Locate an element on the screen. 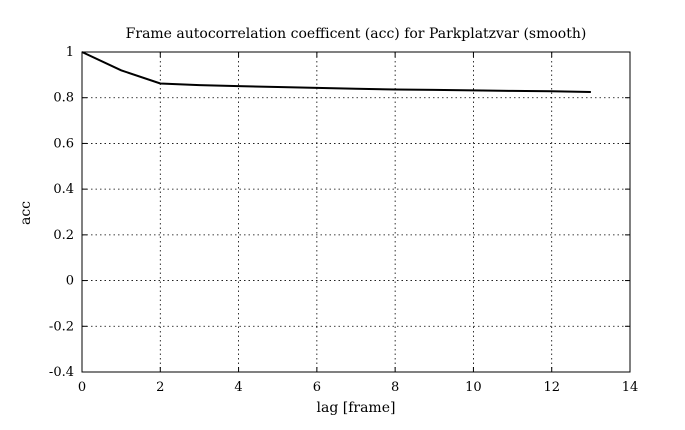 This screenshot has width=685, height=430. x-axis-label: lag [frame] is located at coordinates (356, 408).